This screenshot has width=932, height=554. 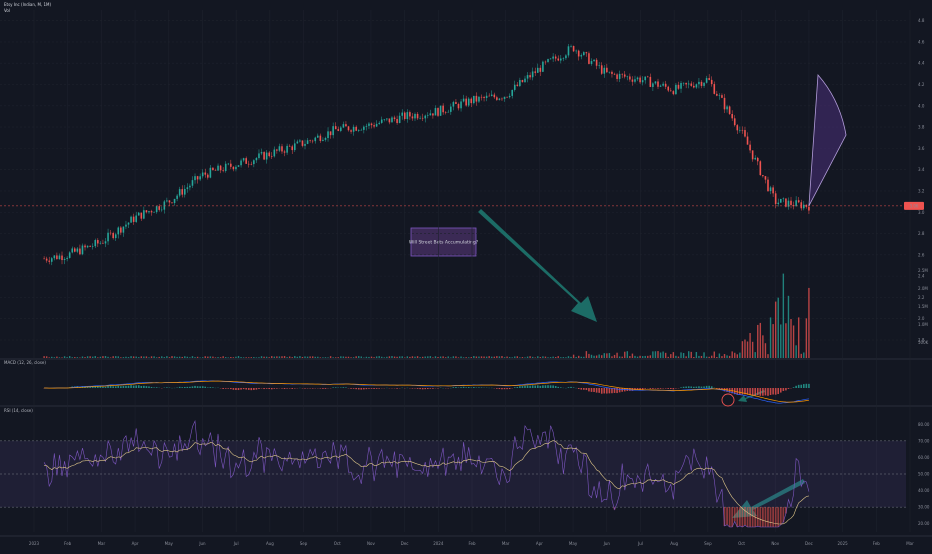 What do you see at coordinates (25, 362) in the screenshot?
I see `macd-title: MACD (12, 26, close)` at bounding box center [25, 362].